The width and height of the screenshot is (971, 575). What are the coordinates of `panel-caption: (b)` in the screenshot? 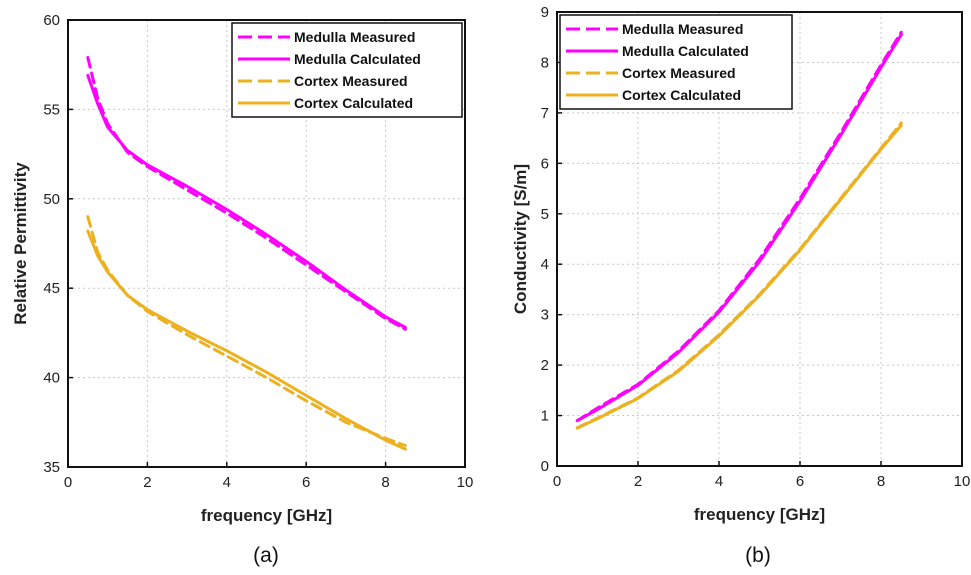 It's located at (758, 555).